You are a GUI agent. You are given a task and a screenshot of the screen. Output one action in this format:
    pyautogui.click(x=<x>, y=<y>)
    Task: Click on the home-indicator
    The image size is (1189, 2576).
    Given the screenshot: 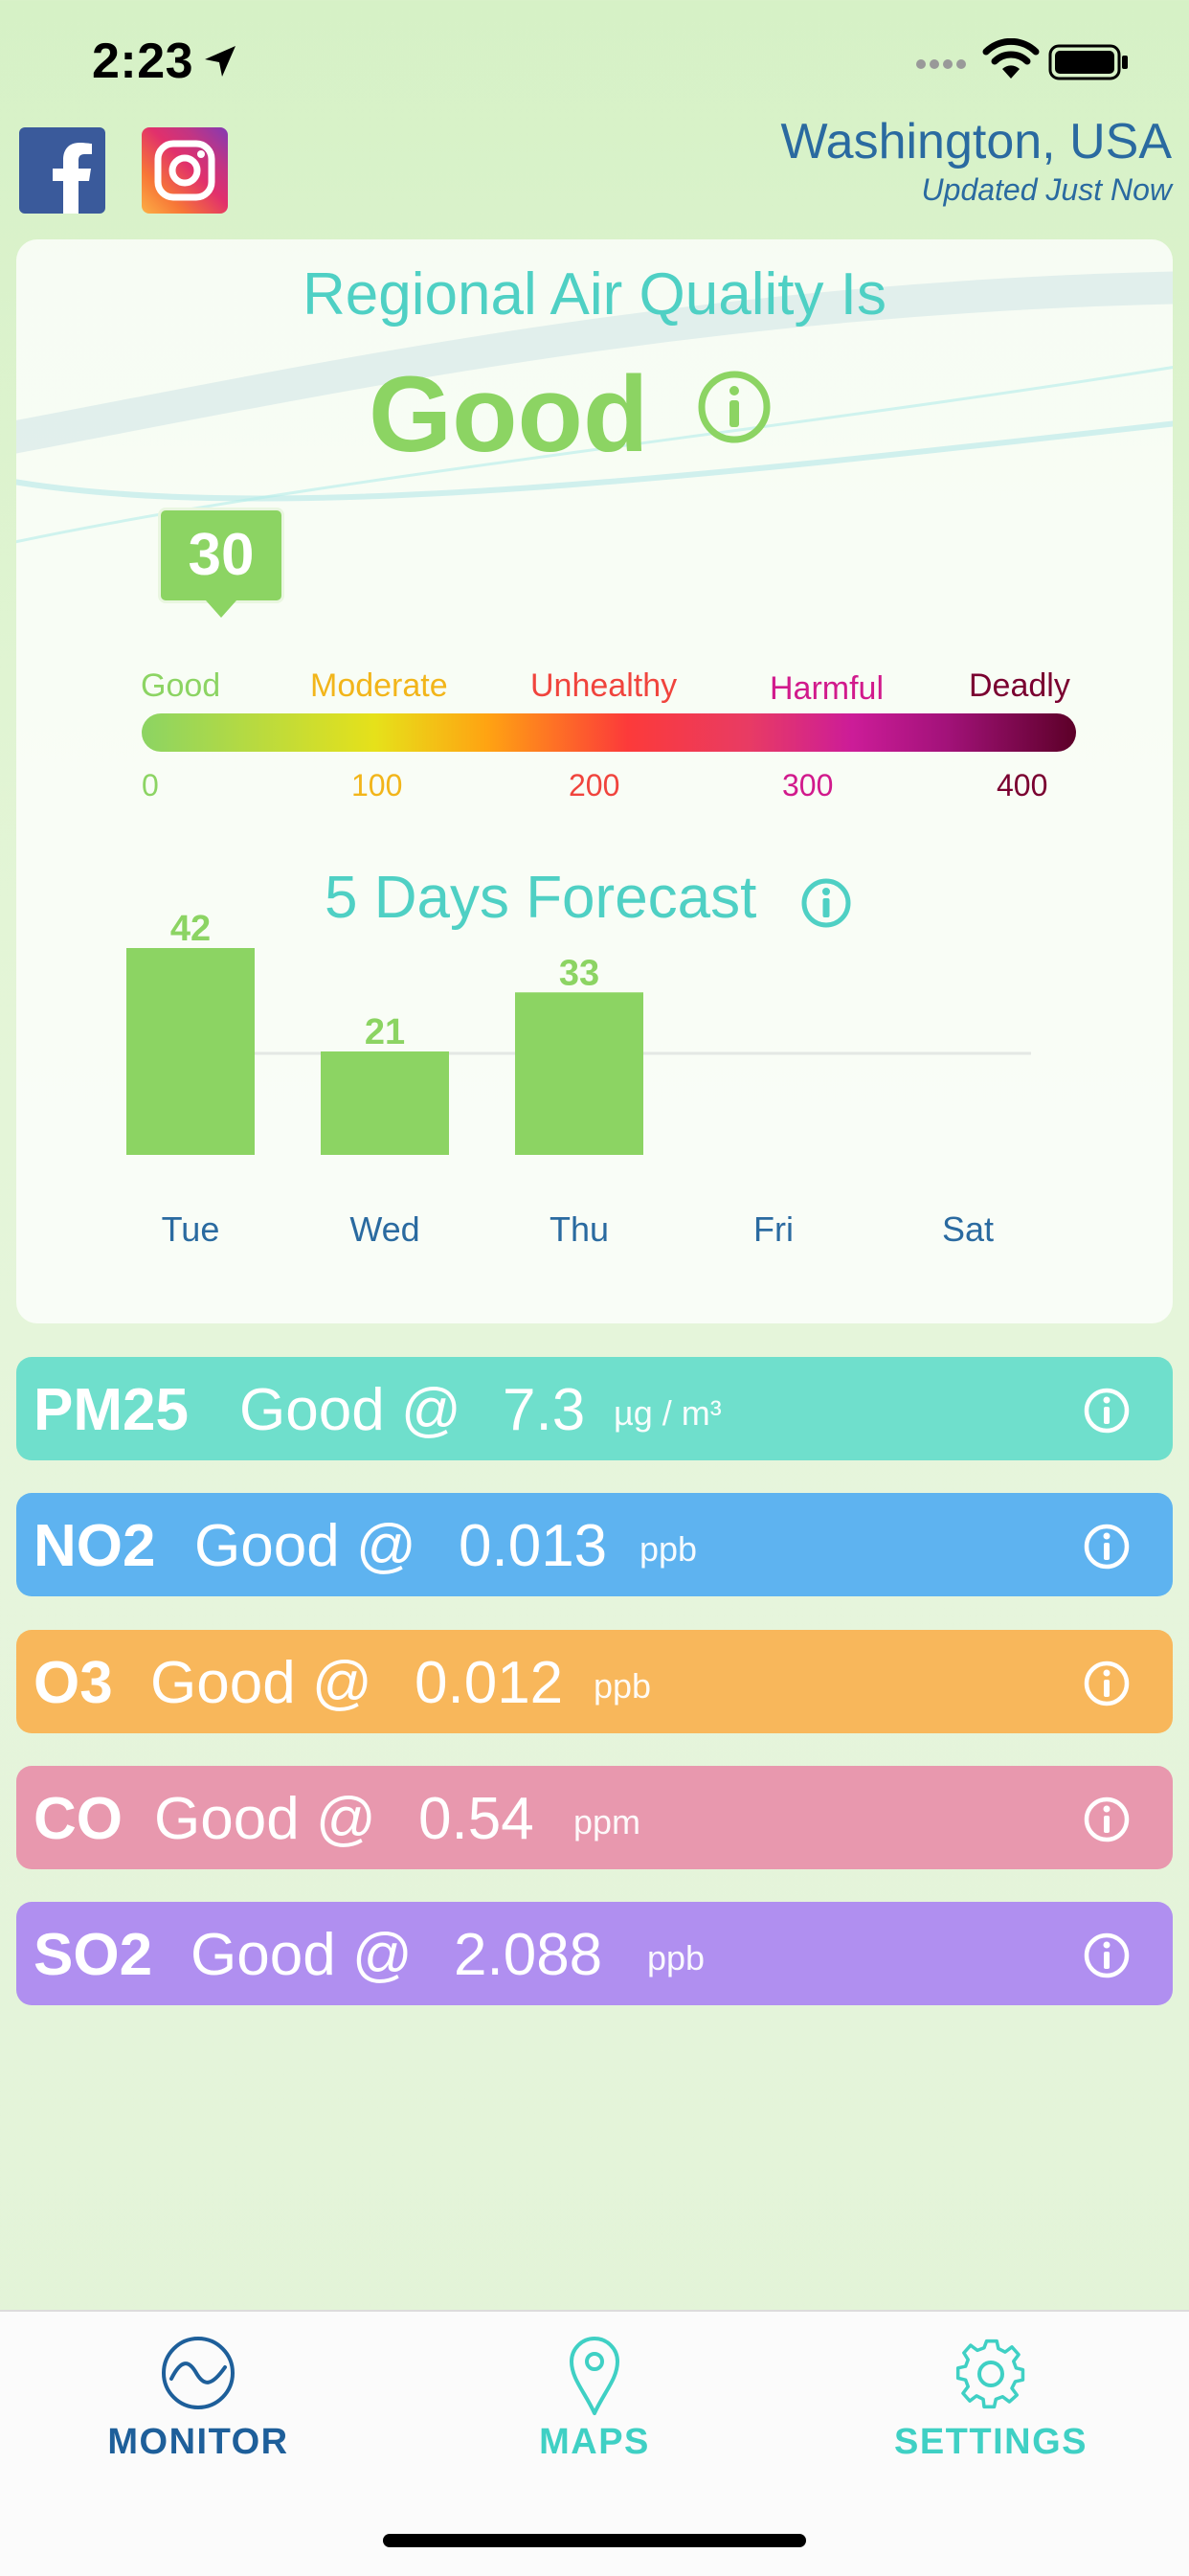 What is the action you would take?
    pyautogui.click(x=594, y=2540)
    